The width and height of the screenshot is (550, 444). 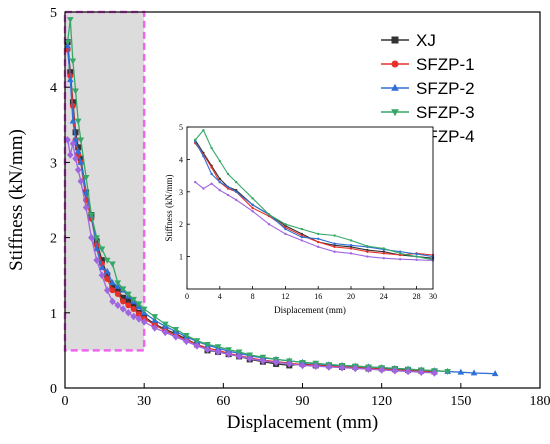 What do you see at coordinates (285, 296) in the screenshot?
I see `inset-x-tick-label: 12` at bounding box center [285, 296].